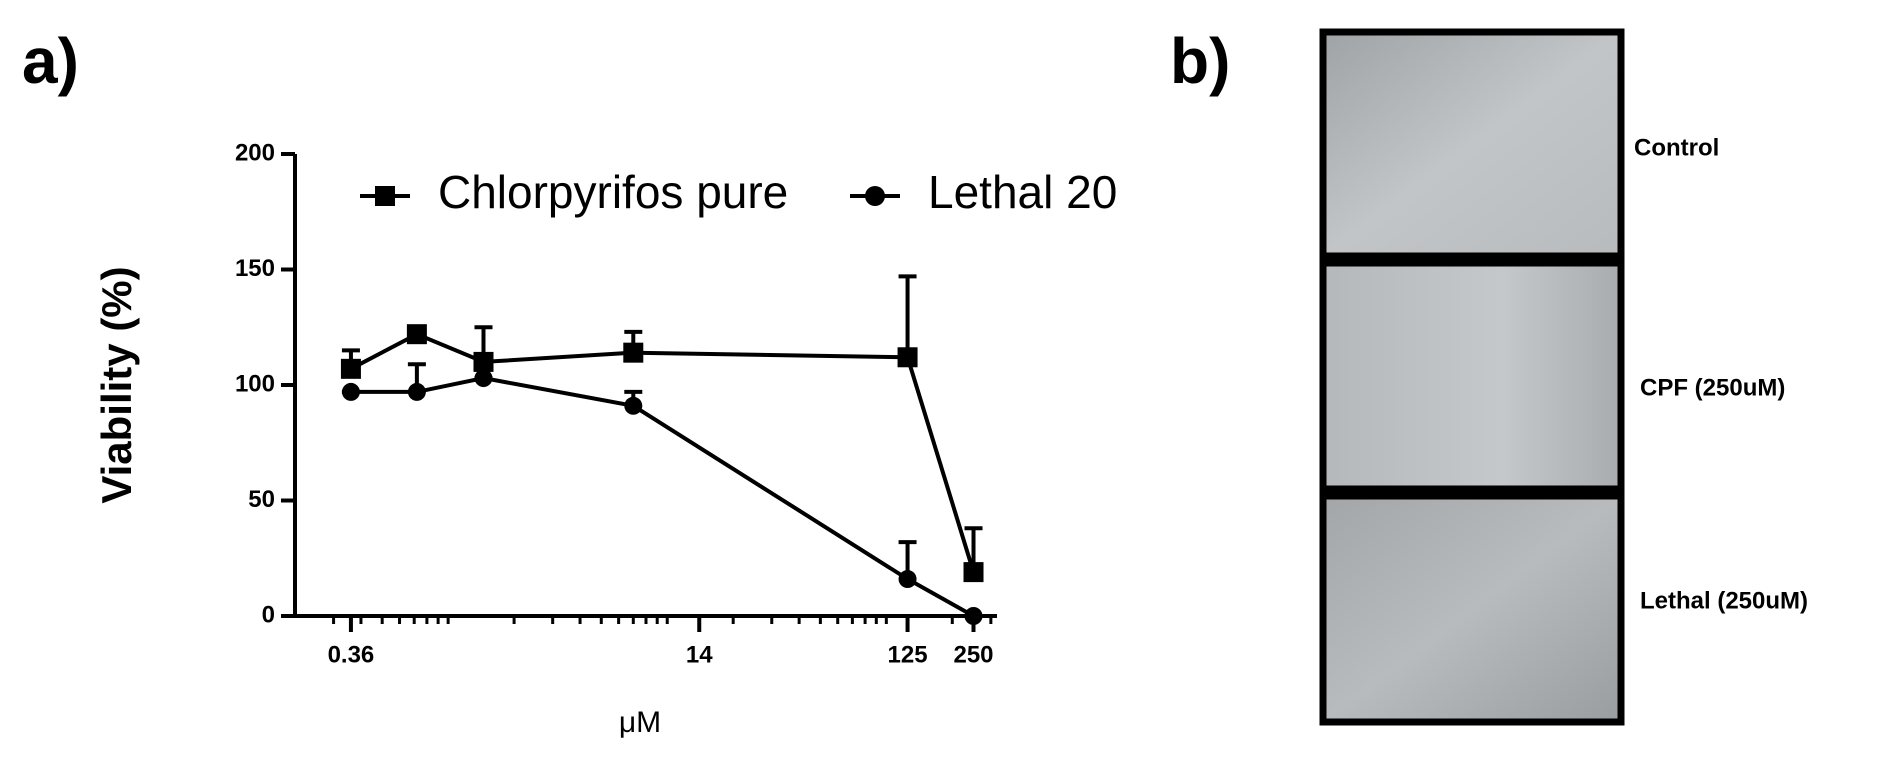 This screenshot has width=1888, height=770. What do you see at coordinates (50, 61) in the screenshot?
I see `panel-label: a)` at bounding box center [50, 61].